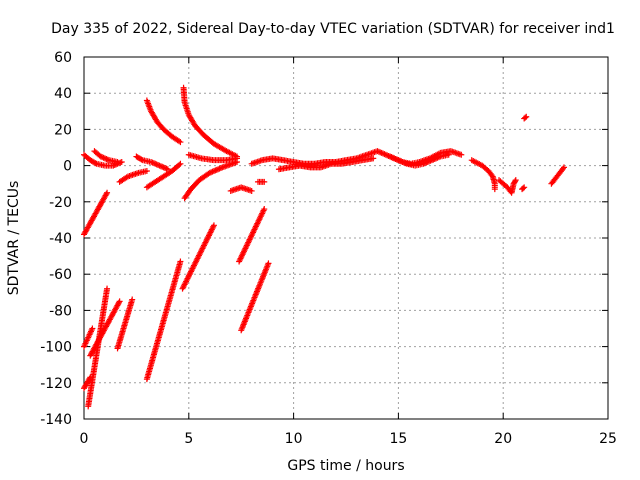  Describe the element at coordinates (210, 122) in the screenshot. I see `series-arc-l` at that location.